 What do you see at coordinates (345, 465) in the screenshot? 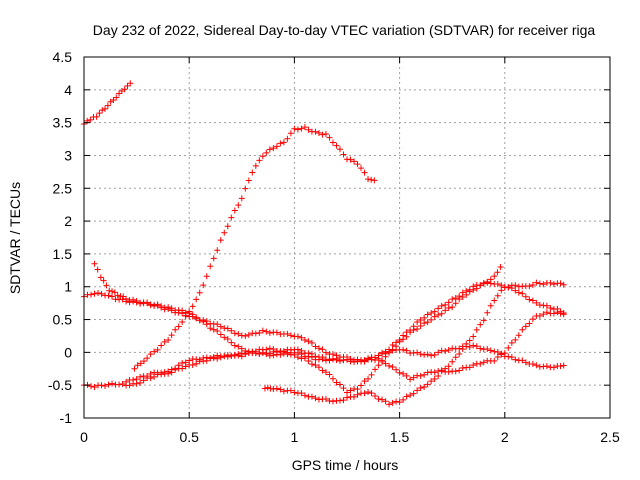
I see `x-axis-label: GPS time / hours` at bounding box center [345, 465].